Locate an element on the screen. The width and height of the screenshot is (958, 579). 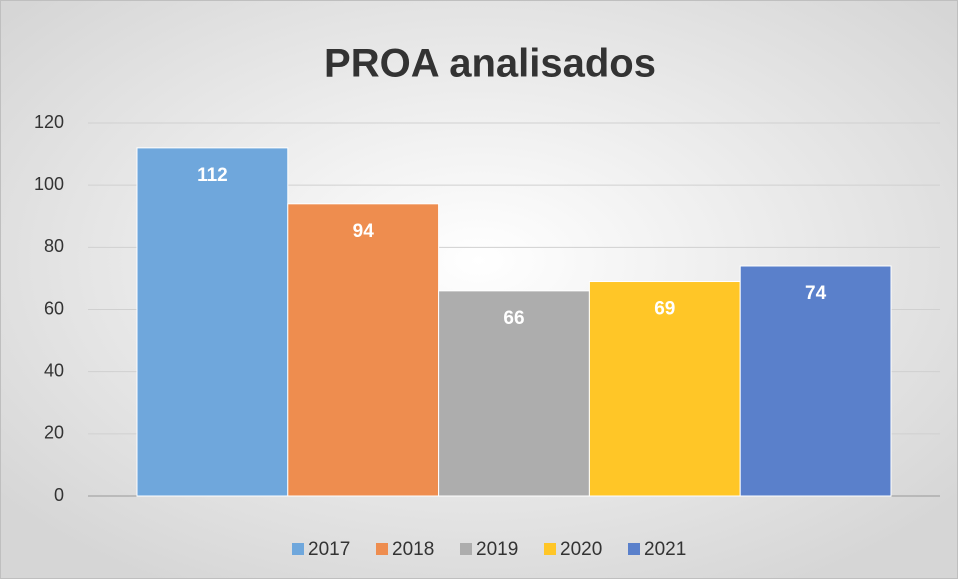
y-tick-label: 20 is located at coordinates (54, 433).